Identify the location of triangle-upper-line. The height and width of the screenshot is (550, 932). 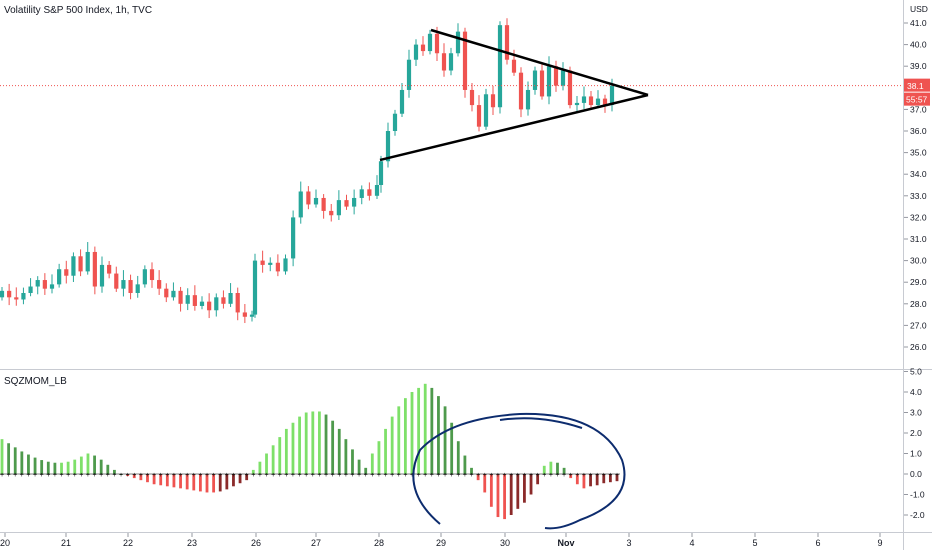
(539, 62).